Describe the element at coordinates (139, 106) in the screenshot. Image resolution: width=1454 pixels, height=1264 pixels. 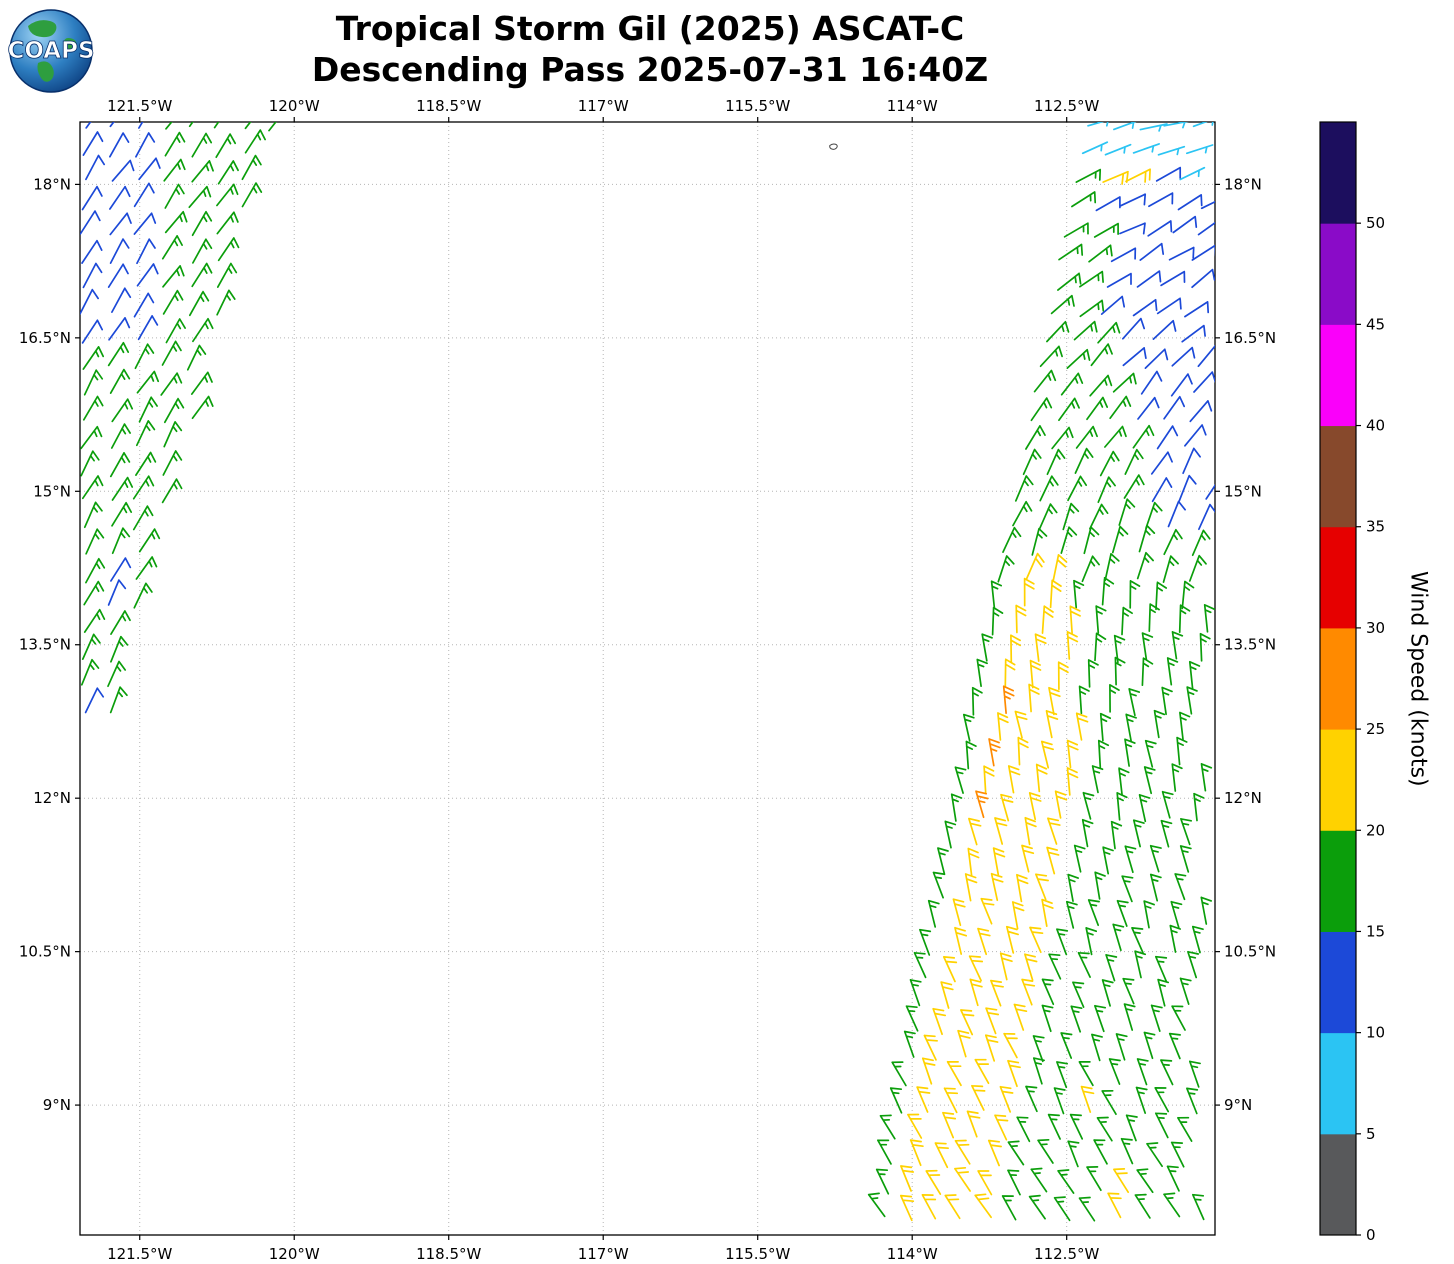
I see `x-tick-label-top: 121.5°W` at that location.